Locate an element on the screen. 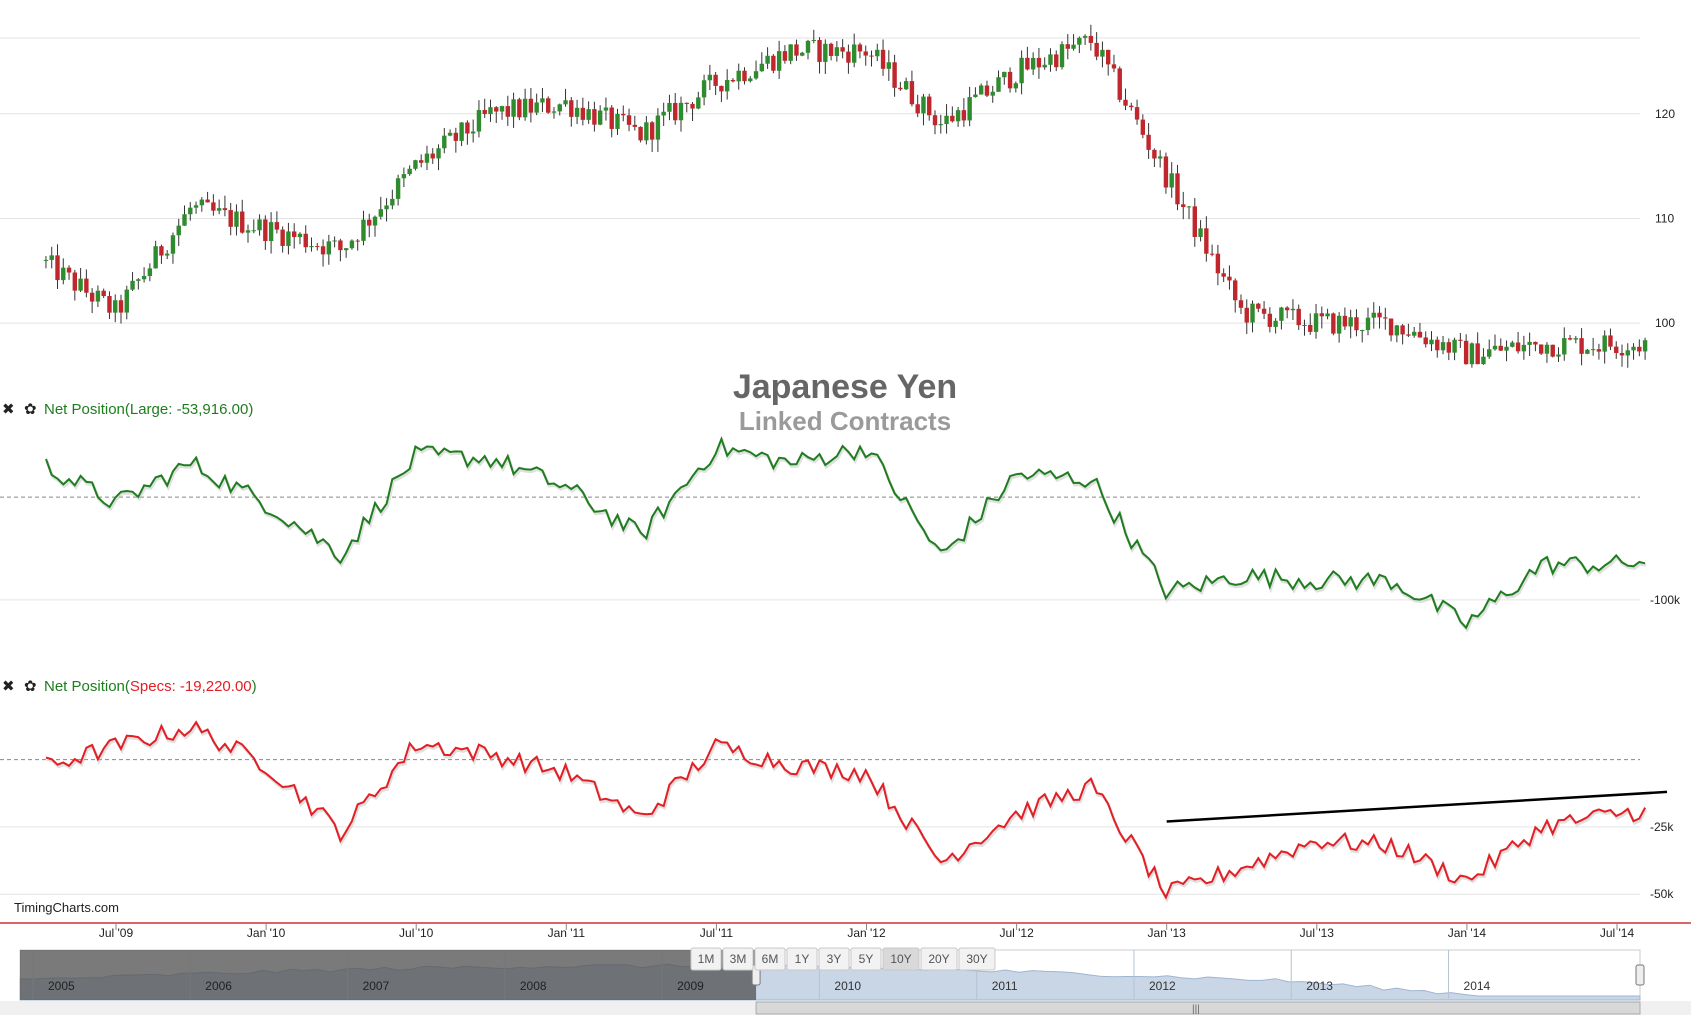 This screenshot has width=1691, height=1015. range-selector: 1M 3M 6M 1Y 3Y 5Y 10Y 20Y 30Y is located at coordinates (843, 959).